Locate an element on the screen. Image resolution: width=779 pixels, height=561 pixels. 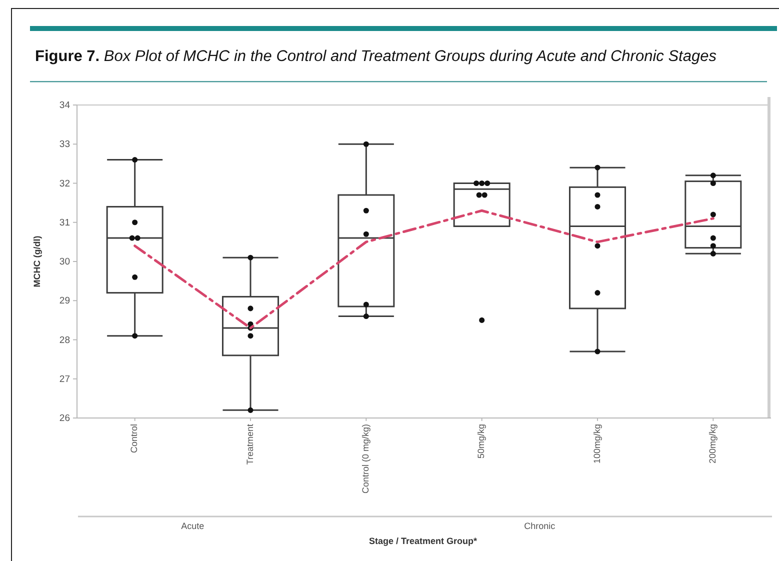
chart-title: Figure 7. Box Plot of MCHC in the Control and Treatment Groups during Acute and Chronic Stages is located at coordinates (376, 56).